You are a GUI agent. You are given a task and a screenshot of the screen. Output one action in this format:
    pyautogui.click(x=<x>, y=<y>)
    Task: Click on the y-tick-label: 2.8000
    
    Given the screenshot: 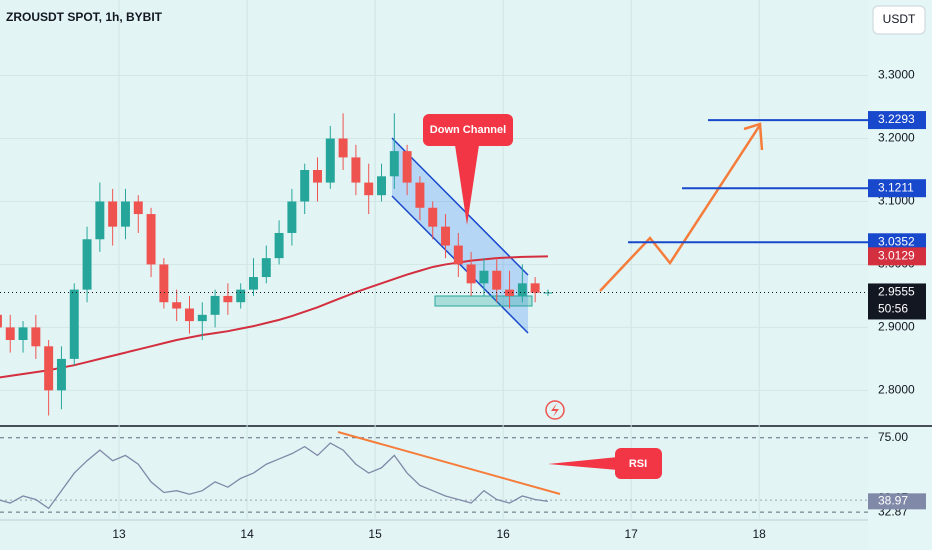 What is the action you would take?
    pyautogui.click(x=896, y=390)
    